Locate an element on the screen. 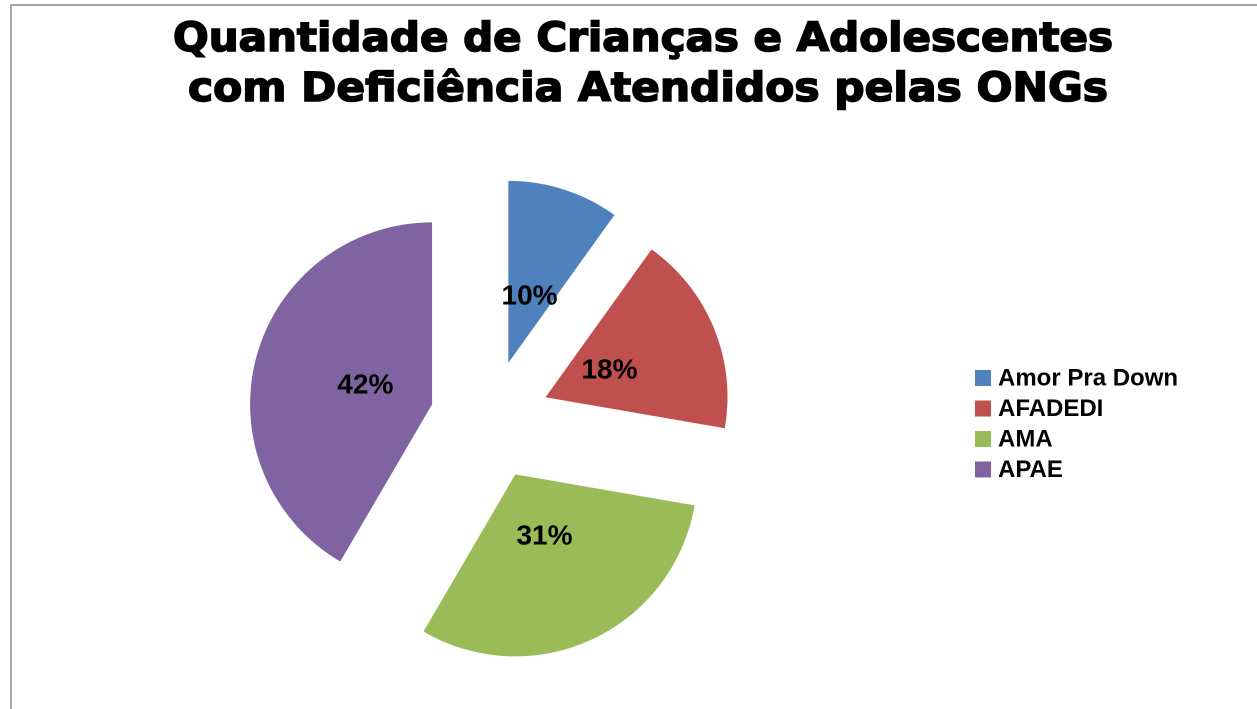 The height and width of the screenshot is (709, 1257). chart-title: Quantidade de Crianças e Adolescentes is located at coordinates (643, 38).